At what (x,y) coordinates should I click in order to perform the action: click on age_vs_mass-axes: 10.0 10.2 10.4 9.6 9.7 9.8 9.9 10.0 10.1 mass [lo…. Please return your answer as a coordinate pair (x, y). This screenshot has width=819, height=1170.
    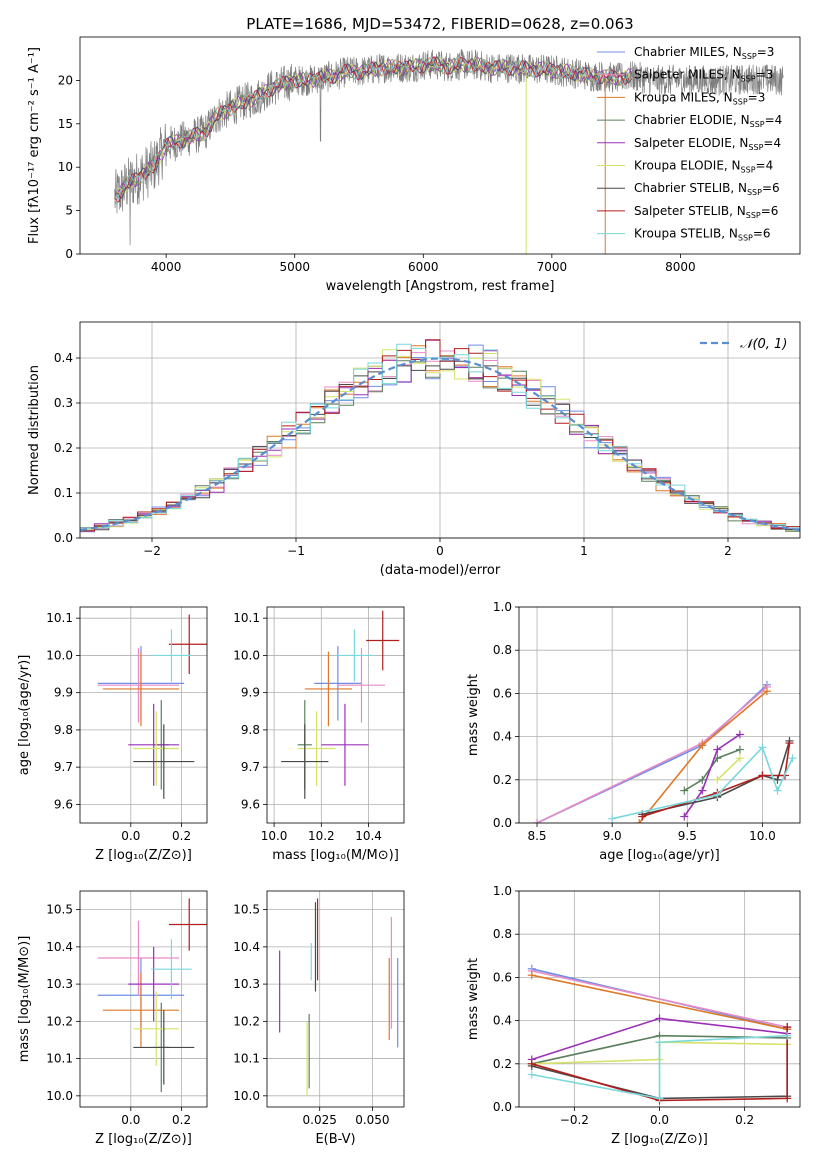
    Looking at the image, I should click on (318, 735).